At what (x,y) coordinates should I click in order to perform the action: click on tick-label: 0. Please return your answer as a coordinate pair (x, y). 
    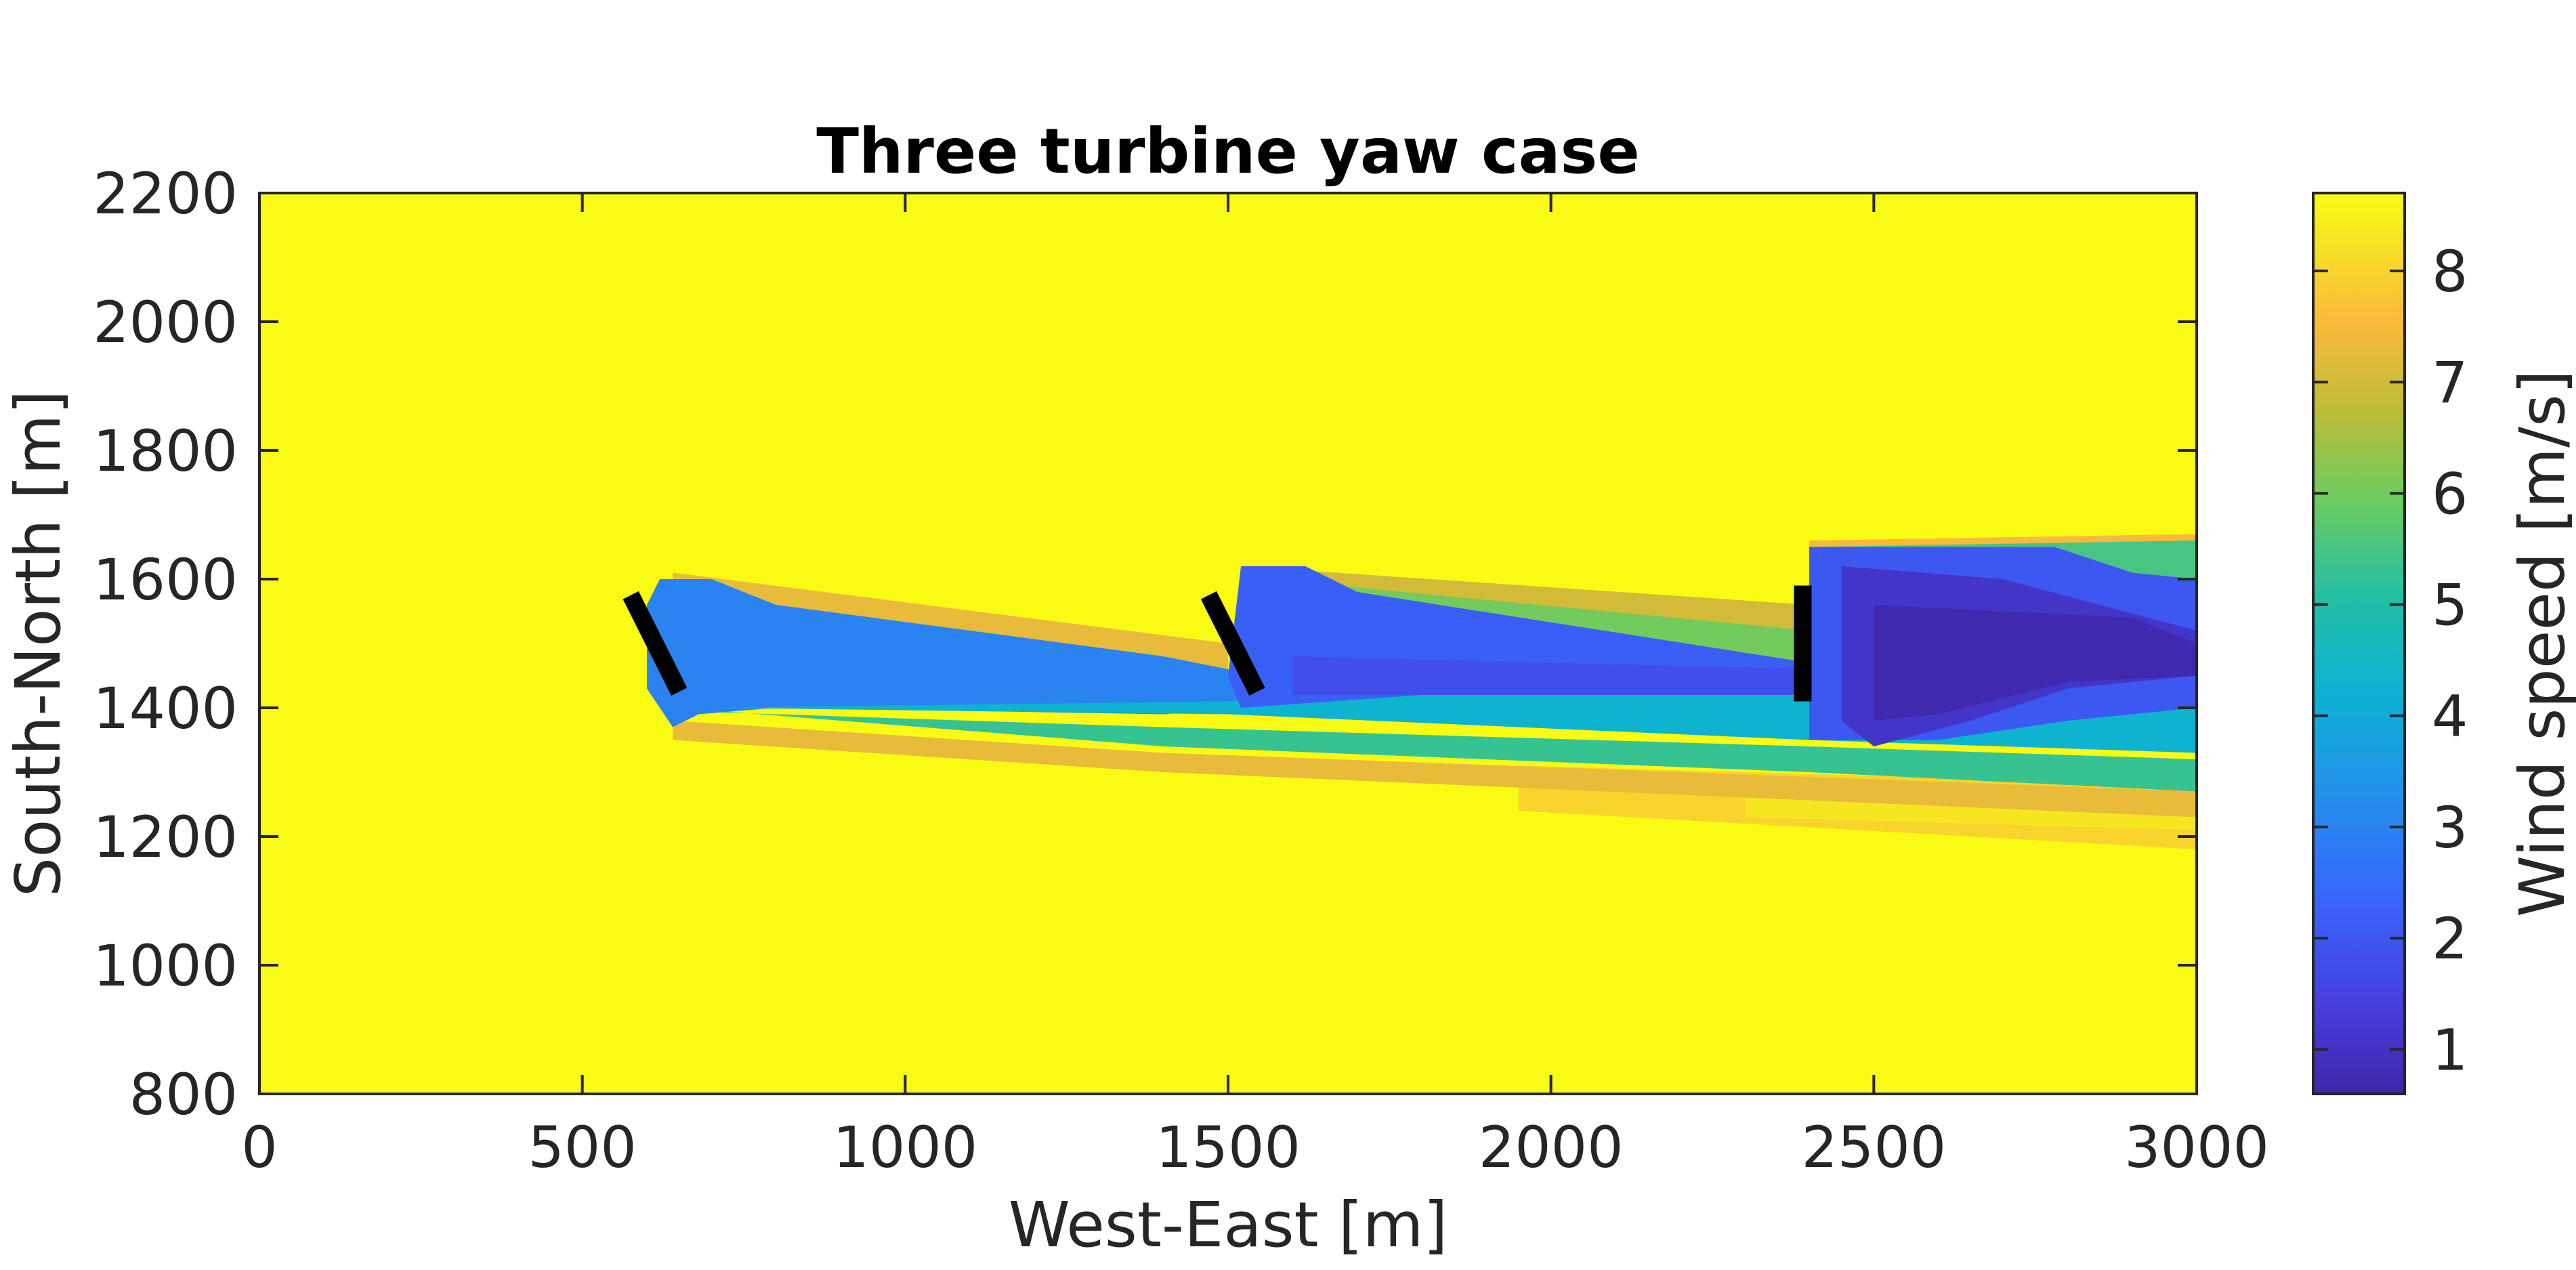
    Looking at the image, I should click on (259, 1147).